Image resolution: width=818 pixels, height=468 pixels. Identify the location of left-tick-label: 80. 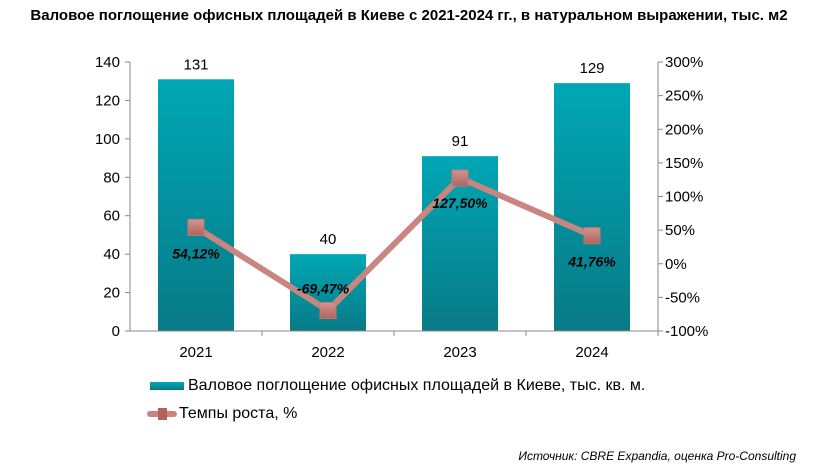
(111, 177).